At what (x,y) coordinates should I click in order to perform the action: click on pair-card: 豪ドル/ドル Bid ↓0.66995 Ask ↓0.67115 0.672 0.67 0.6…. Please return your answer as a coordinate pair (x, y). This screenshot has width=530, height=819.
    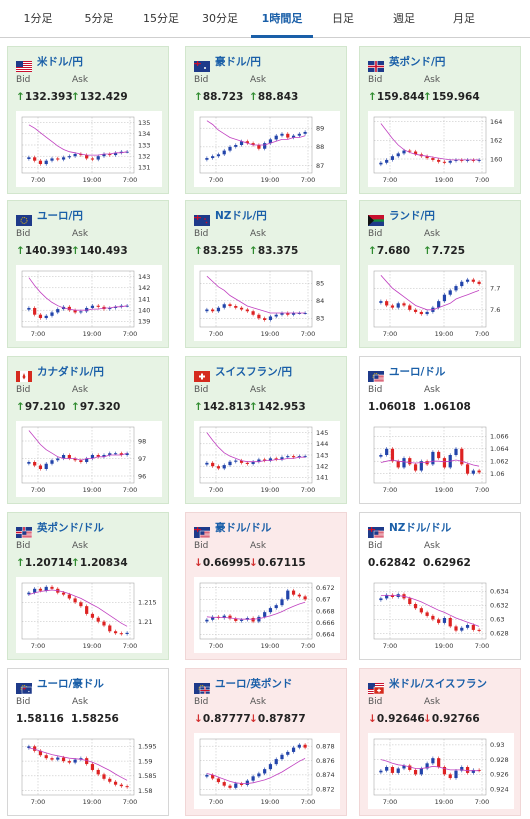
    Looking at the image, I should click on (266, 586).